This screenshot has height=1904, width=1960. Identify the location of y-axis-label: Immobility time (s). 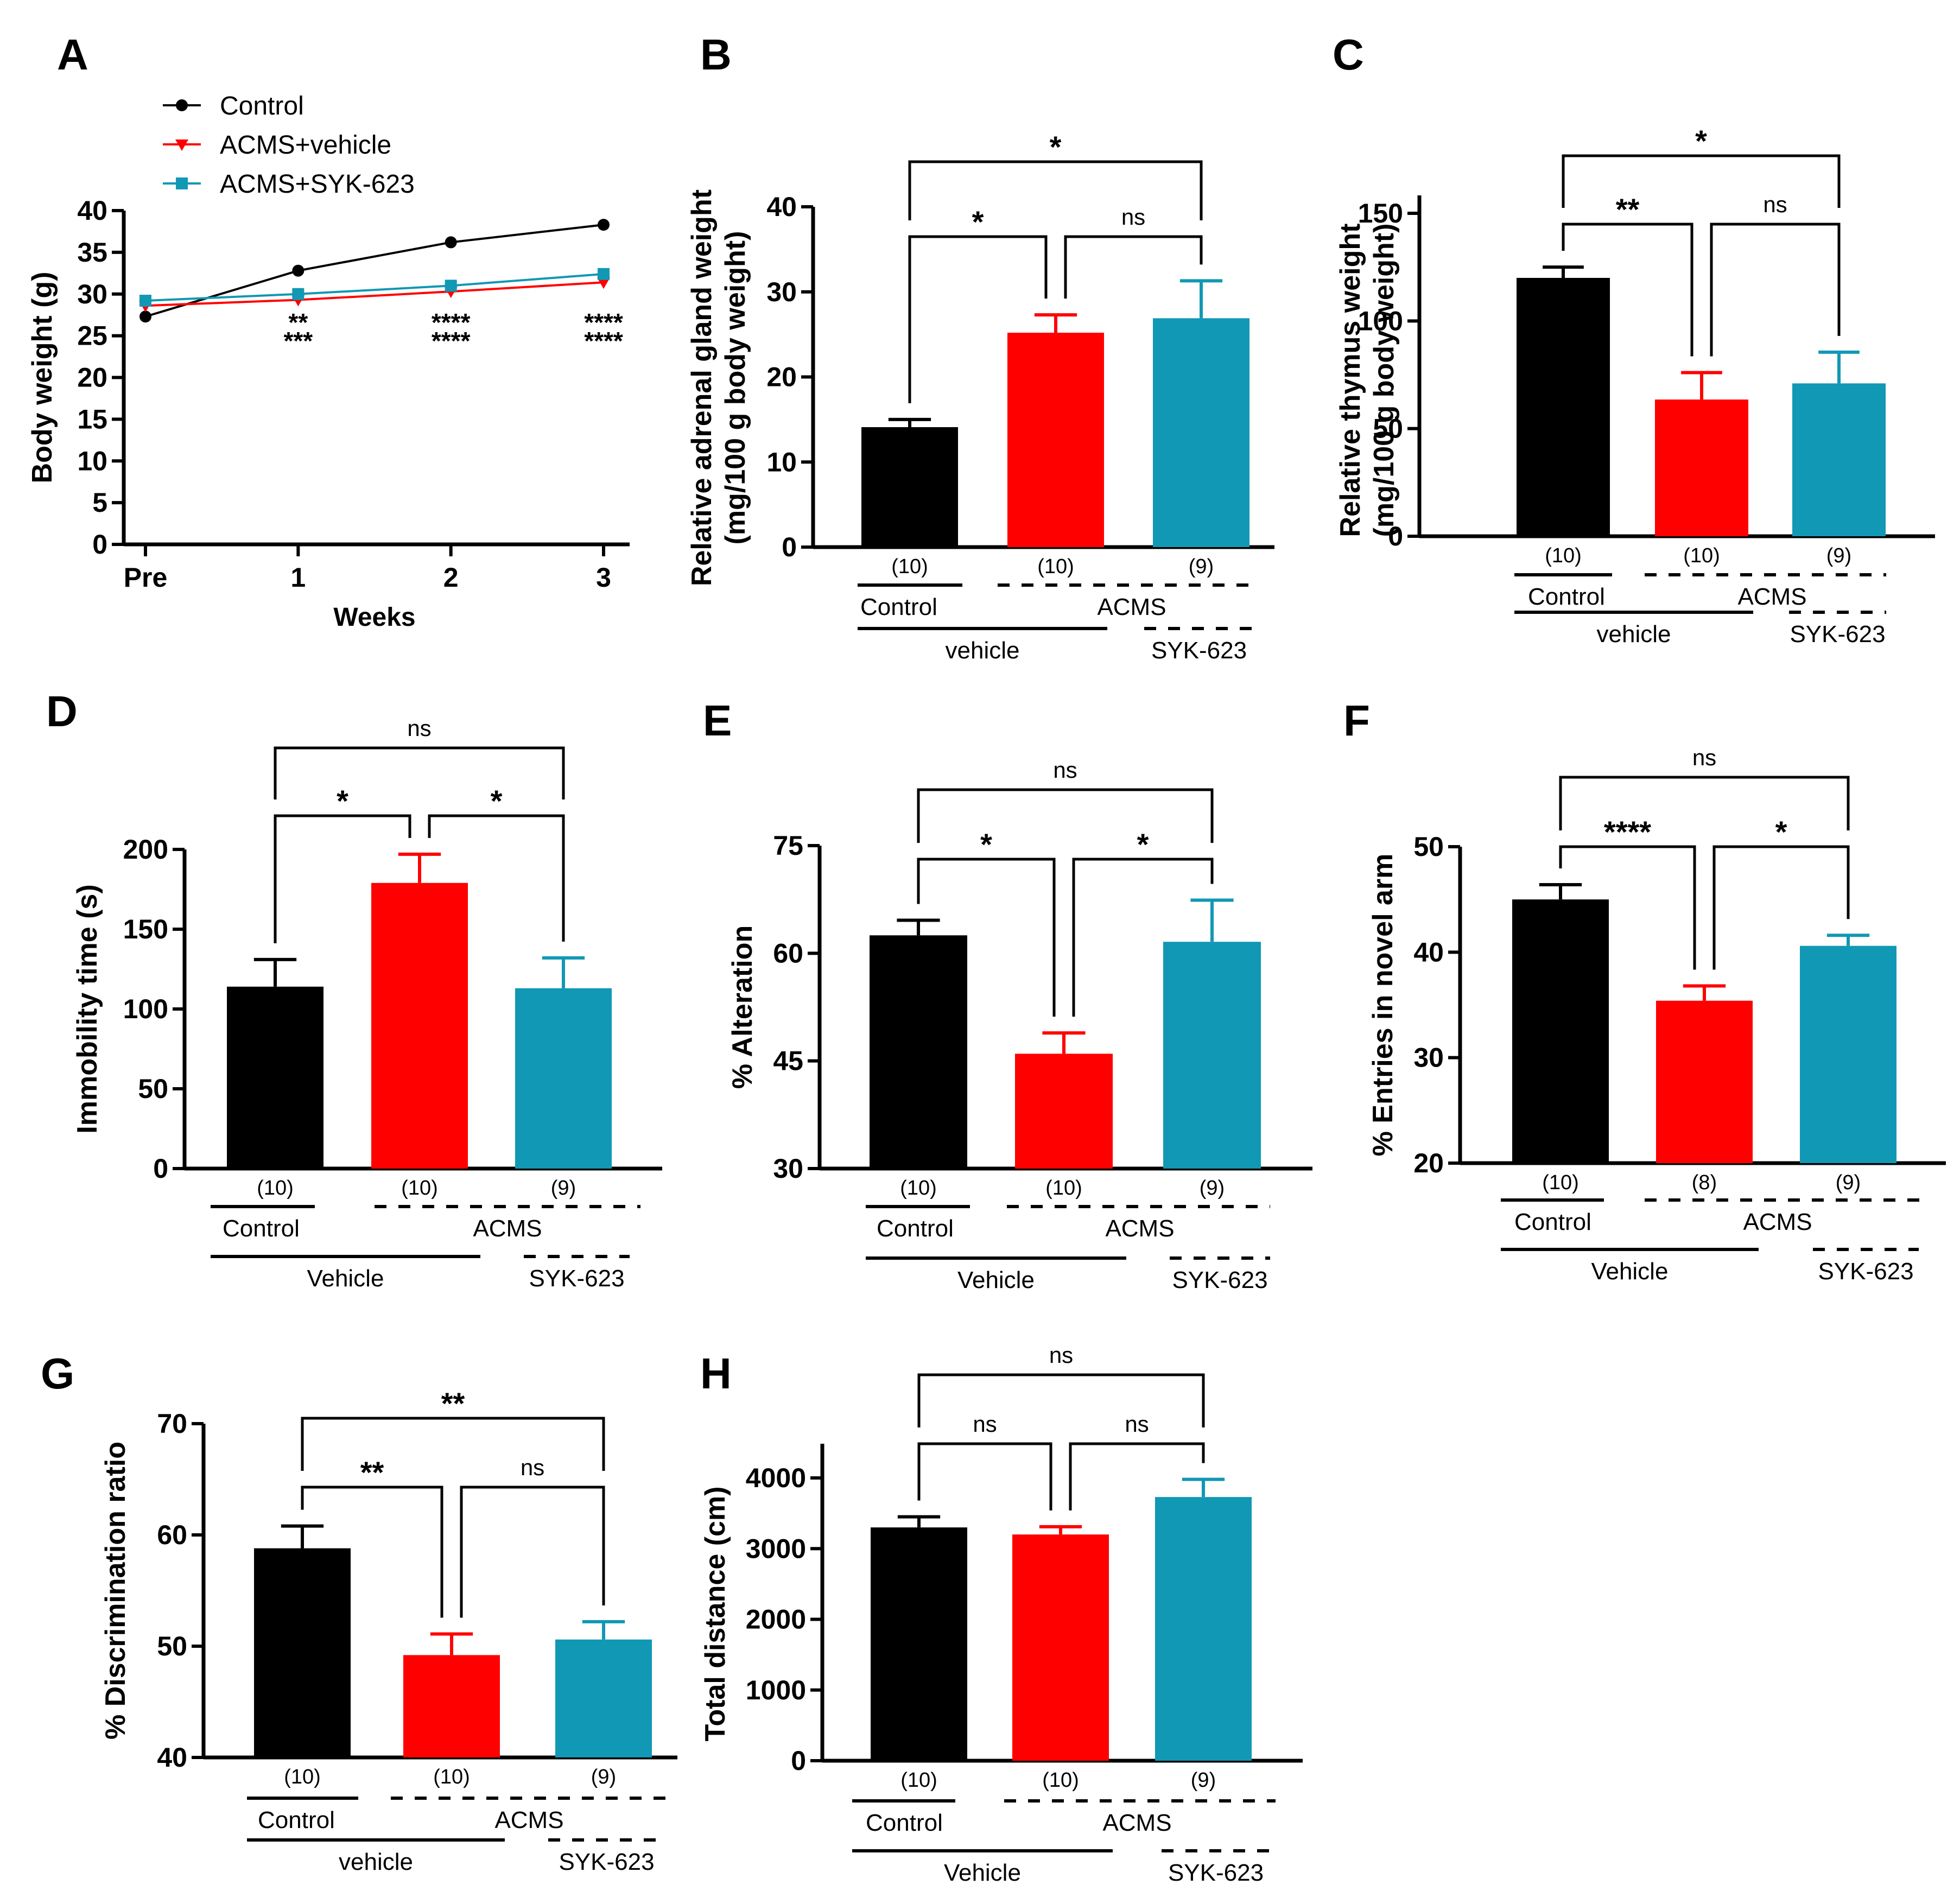
(87, 1008).